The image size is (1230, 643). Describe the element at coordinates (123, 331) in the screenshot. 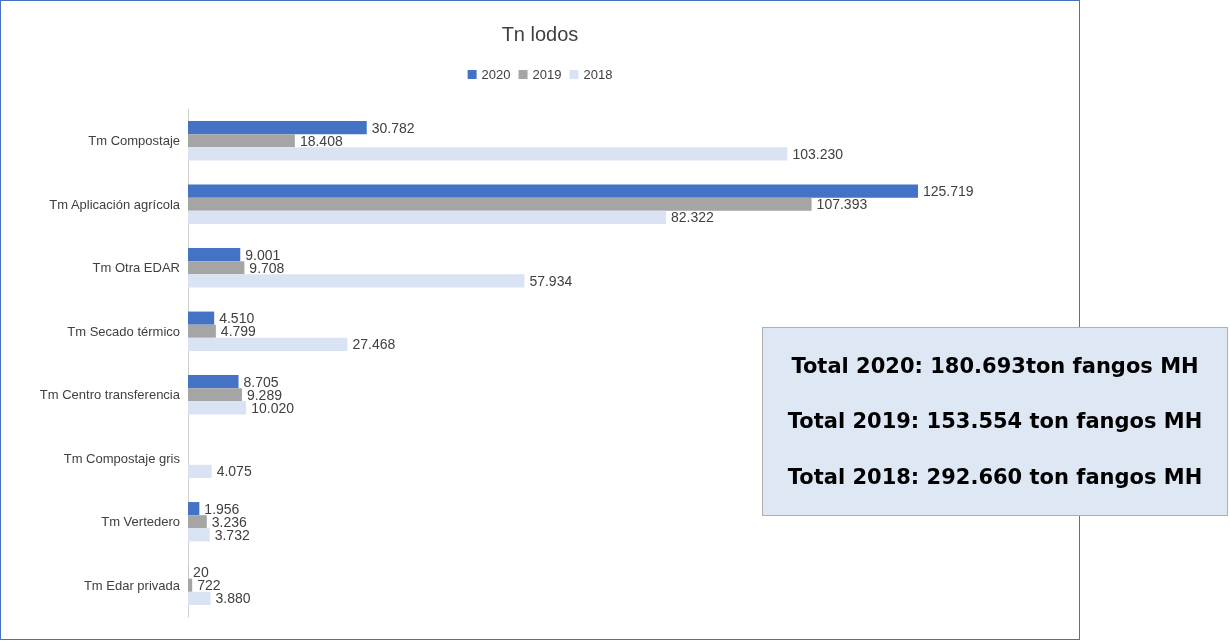

I see `y-tick-label: Tm Secado térmico` at that location.